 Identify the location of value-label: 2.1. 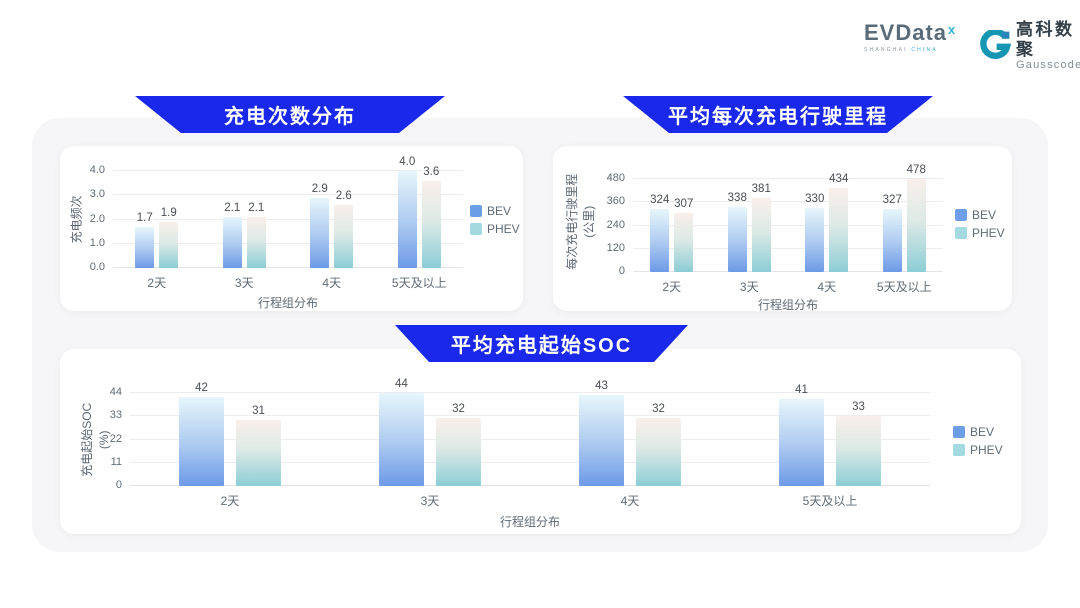
(256, 208).